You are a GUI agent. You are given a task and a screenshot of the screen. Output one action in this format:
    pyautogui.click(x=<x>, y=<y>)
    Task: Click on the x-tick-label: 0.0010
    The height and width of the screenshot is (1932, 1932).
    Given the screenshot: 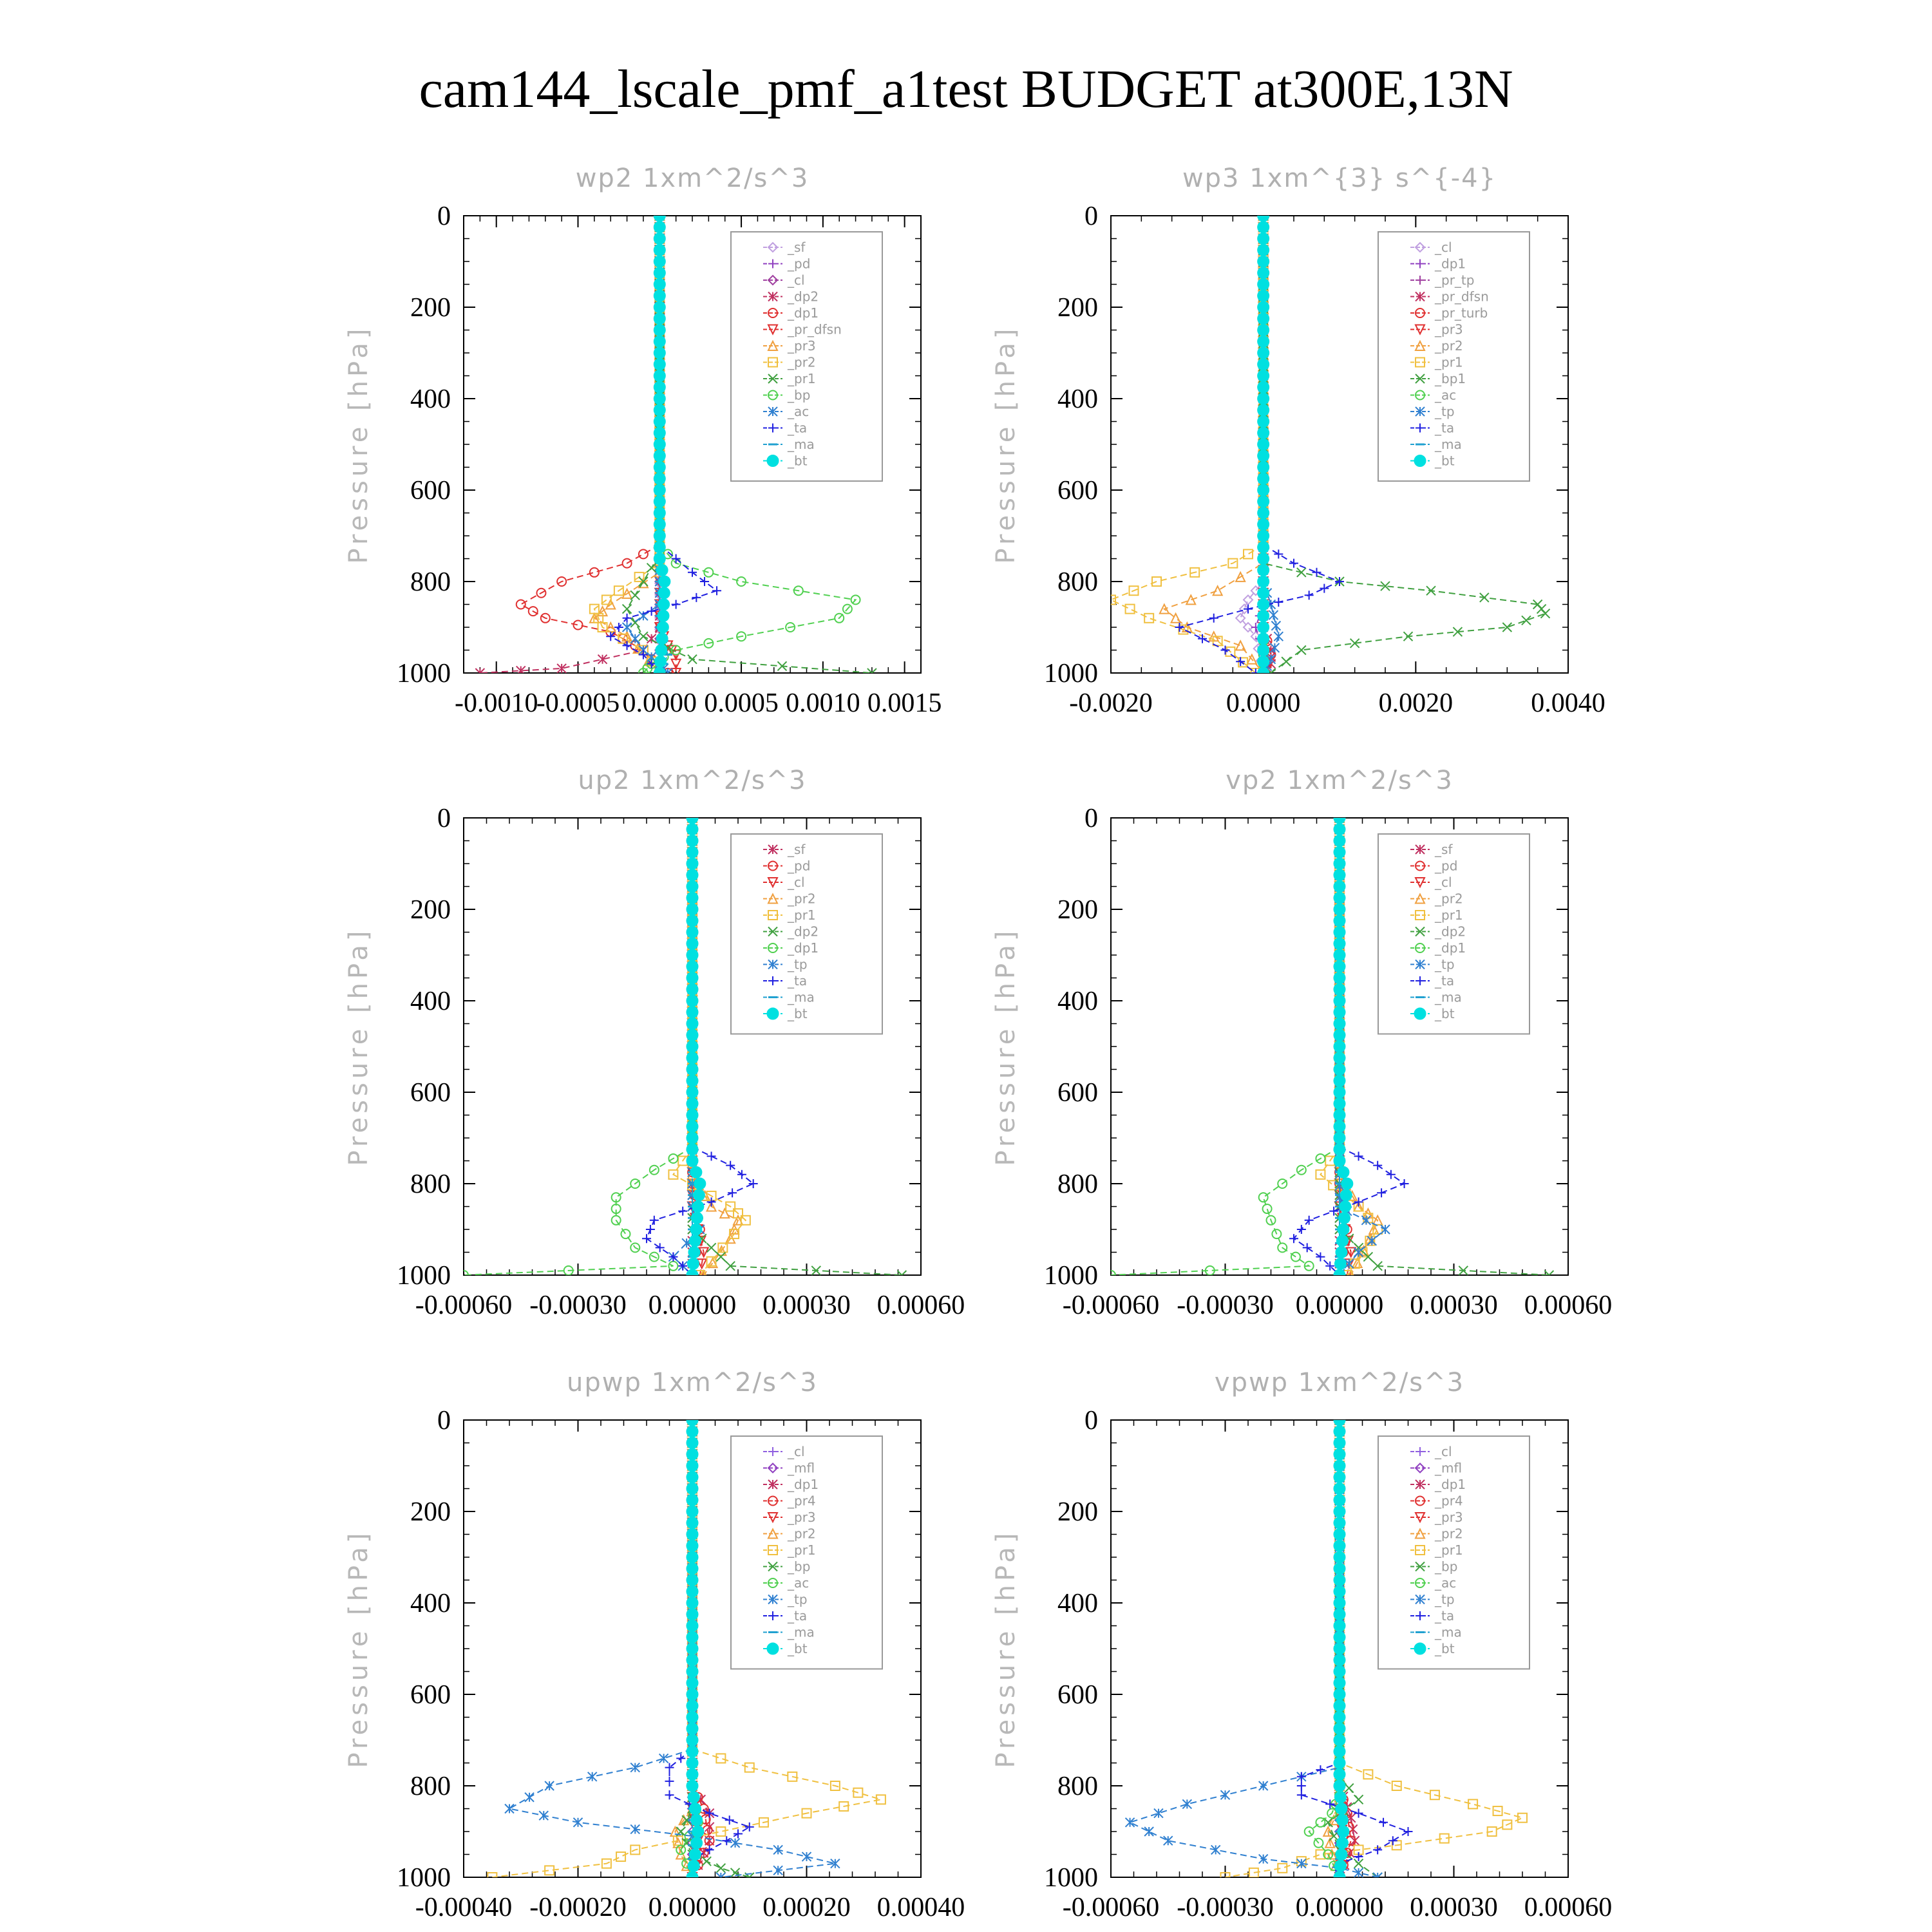 What is the action you would take?
    pyautogui.click(x=823, y=703)
    